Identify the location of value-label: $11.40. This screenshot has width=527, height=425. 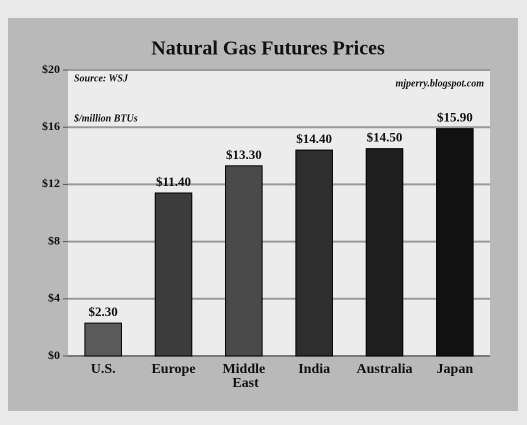
(173, 181).